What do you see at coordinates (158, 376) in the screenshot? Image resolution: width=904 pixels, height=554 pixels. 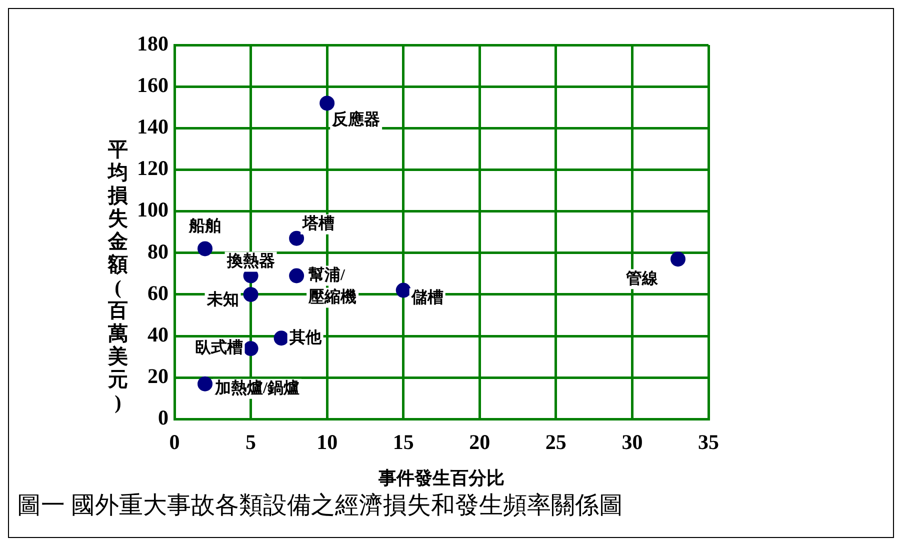 I see `y-tick-label: 20` at bounding box center [158, 376].